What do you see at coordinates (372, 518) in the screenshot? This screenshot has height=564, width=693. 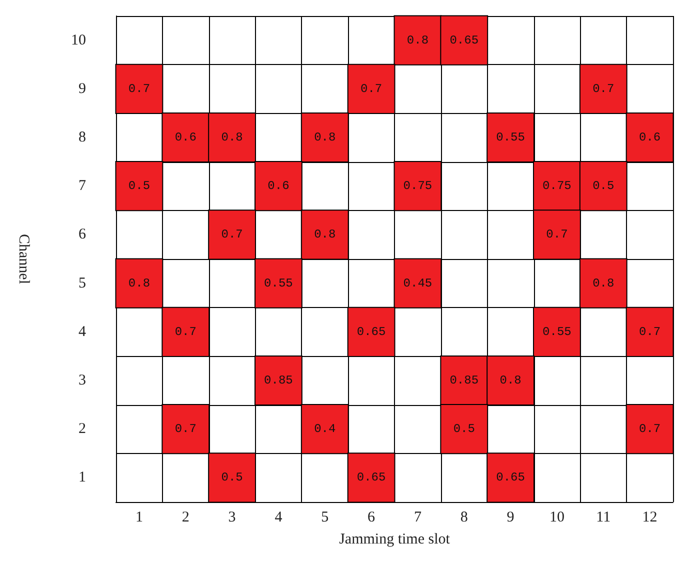 I see `x-tick-label: 6` at bounding box center [372, 518].